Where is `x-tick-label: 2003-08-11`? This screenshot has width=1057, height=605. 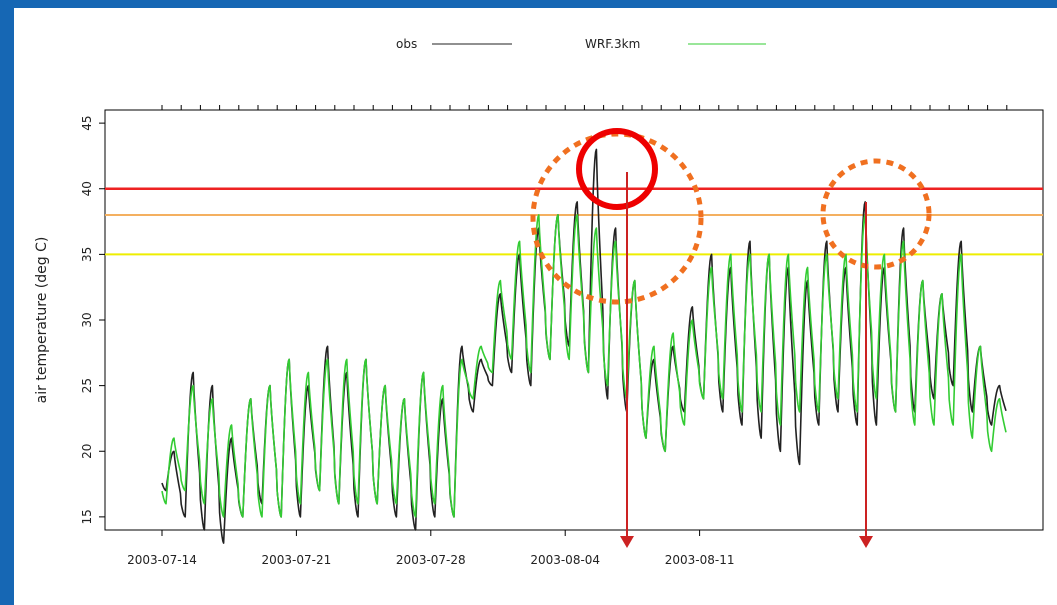 x-tick-label: 2003-08-11 is located at coordinates (700, 560).